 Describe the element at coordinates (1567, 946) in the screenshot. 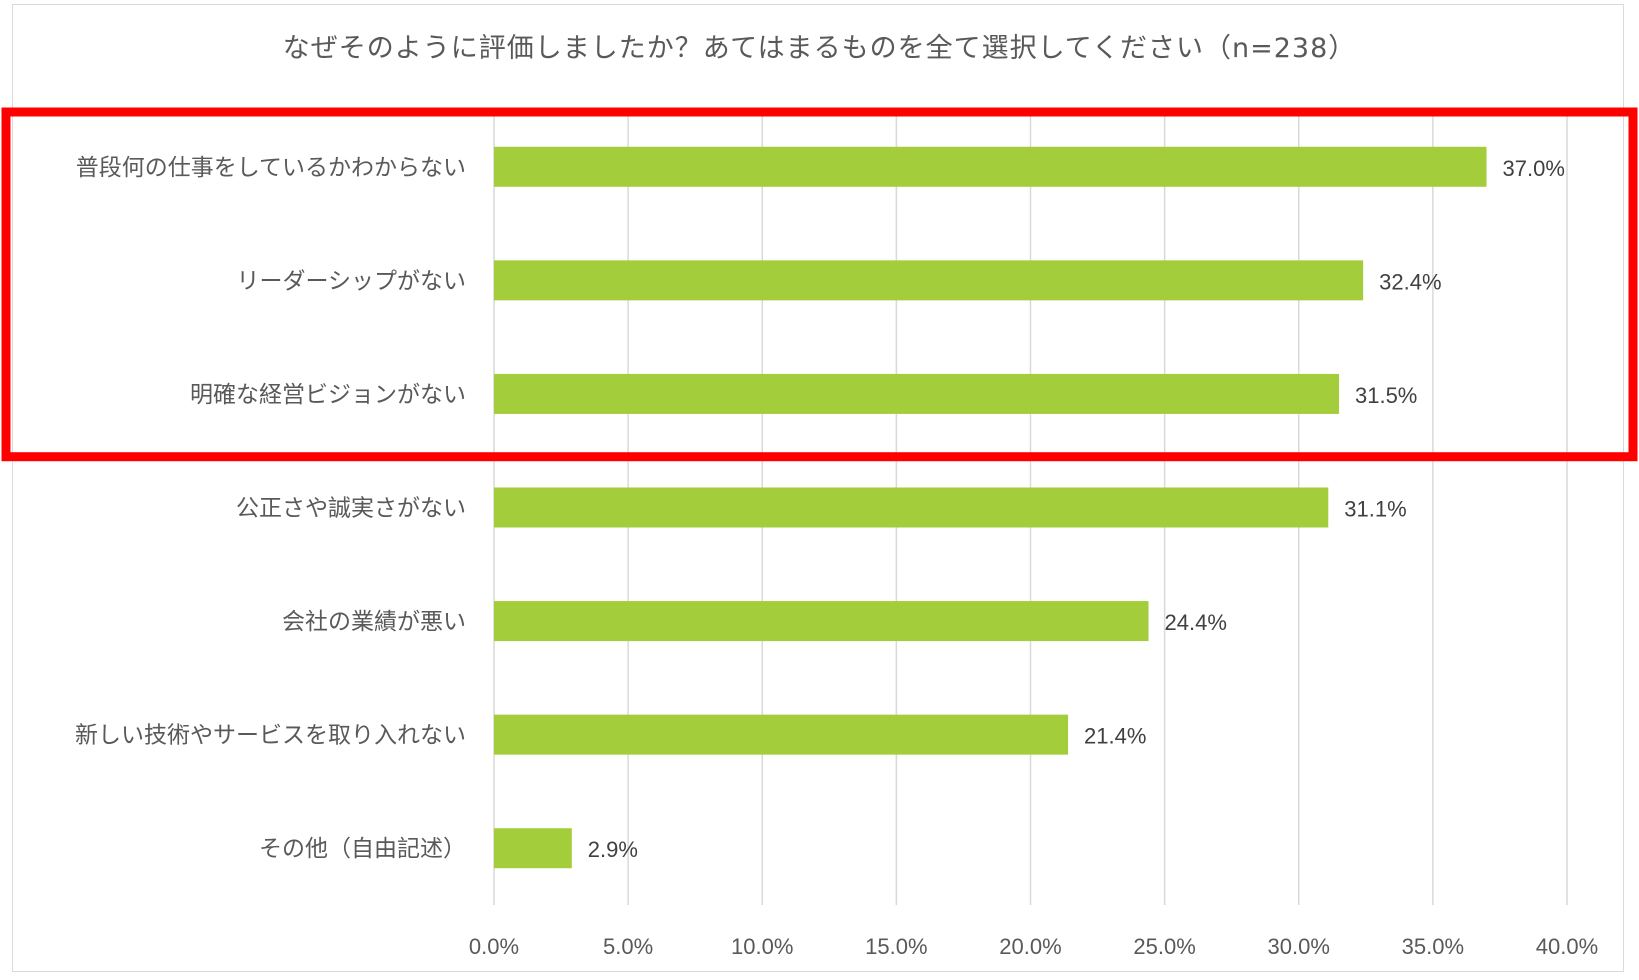

I see `x-tick-label: 40.0%` at that location.